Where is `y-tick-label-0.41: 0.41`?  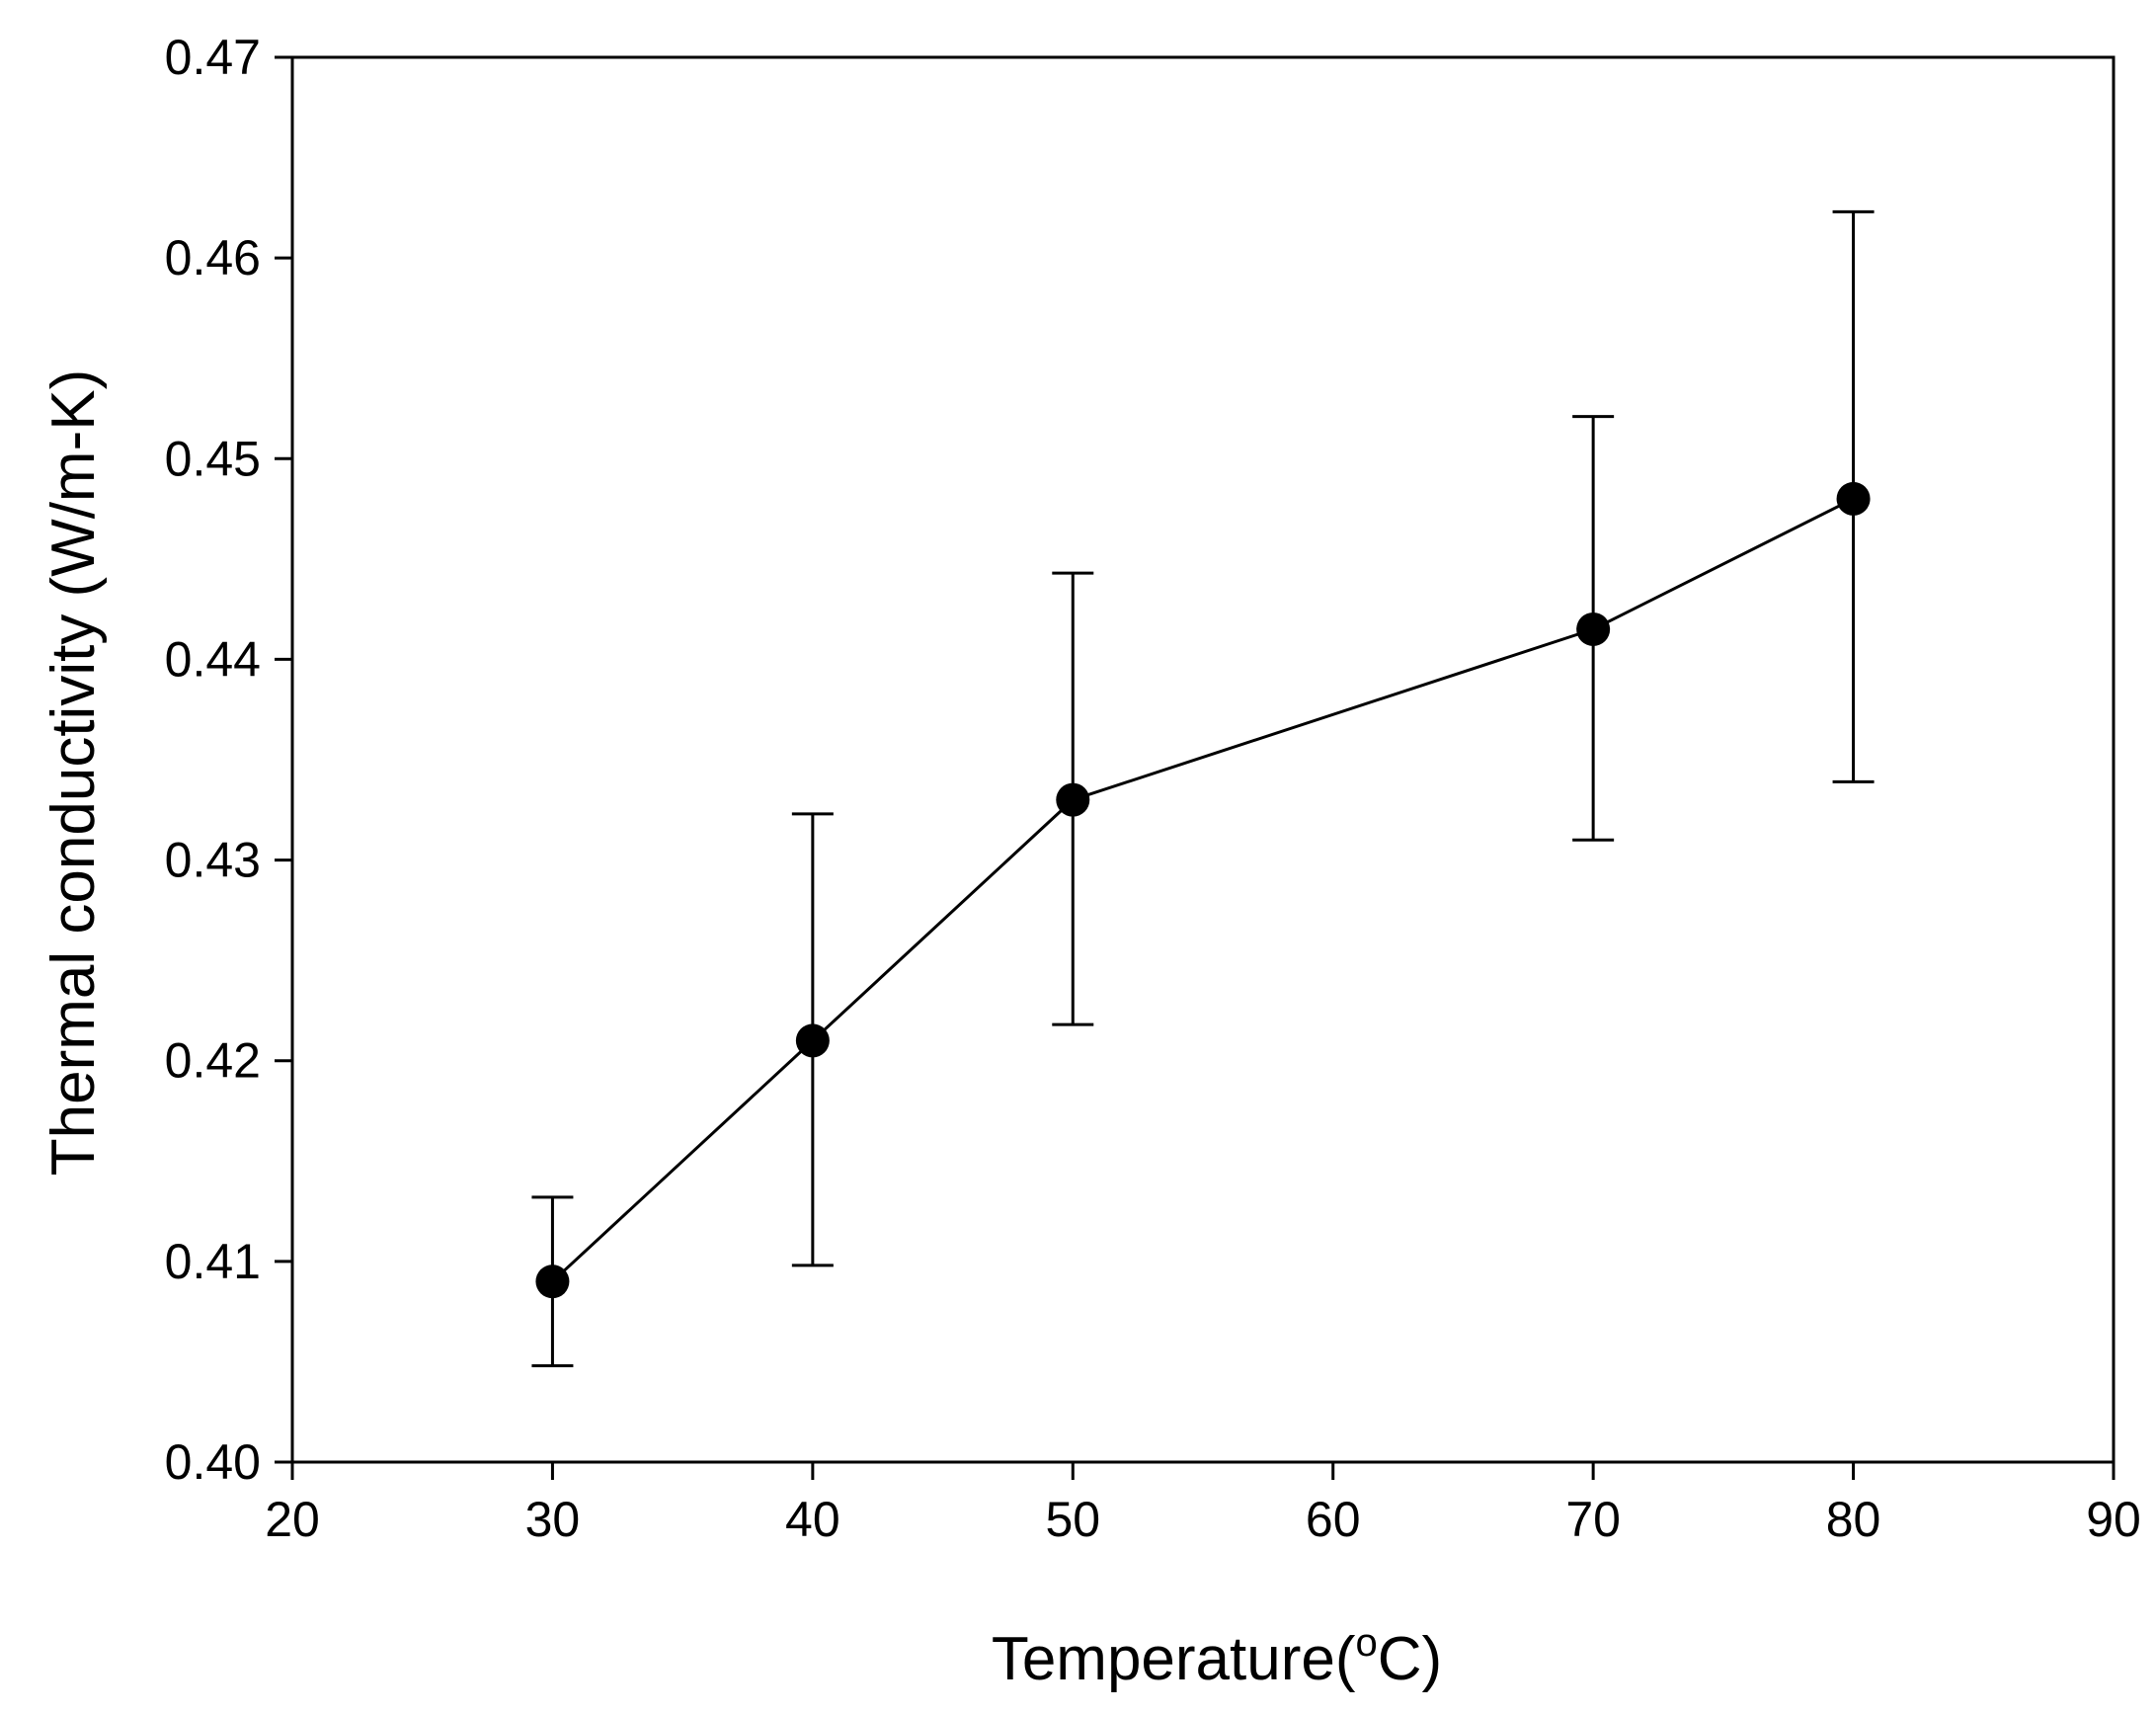 y-tick-label-0.41: 0.41 is located at coordinates (213, 1261).